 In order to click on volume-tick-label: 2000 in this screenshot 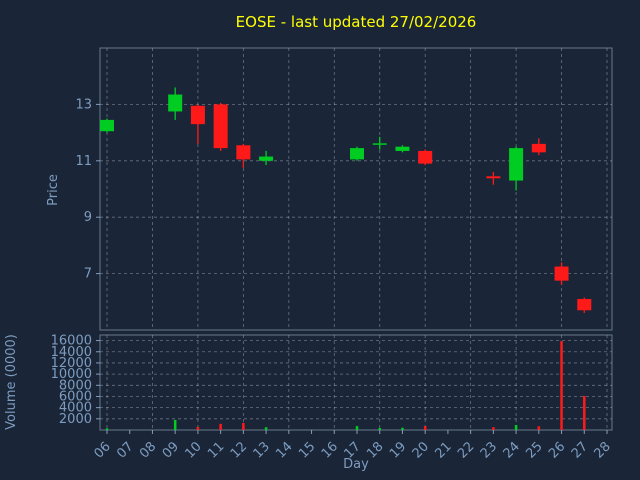, I will do `click(75, 419)`.